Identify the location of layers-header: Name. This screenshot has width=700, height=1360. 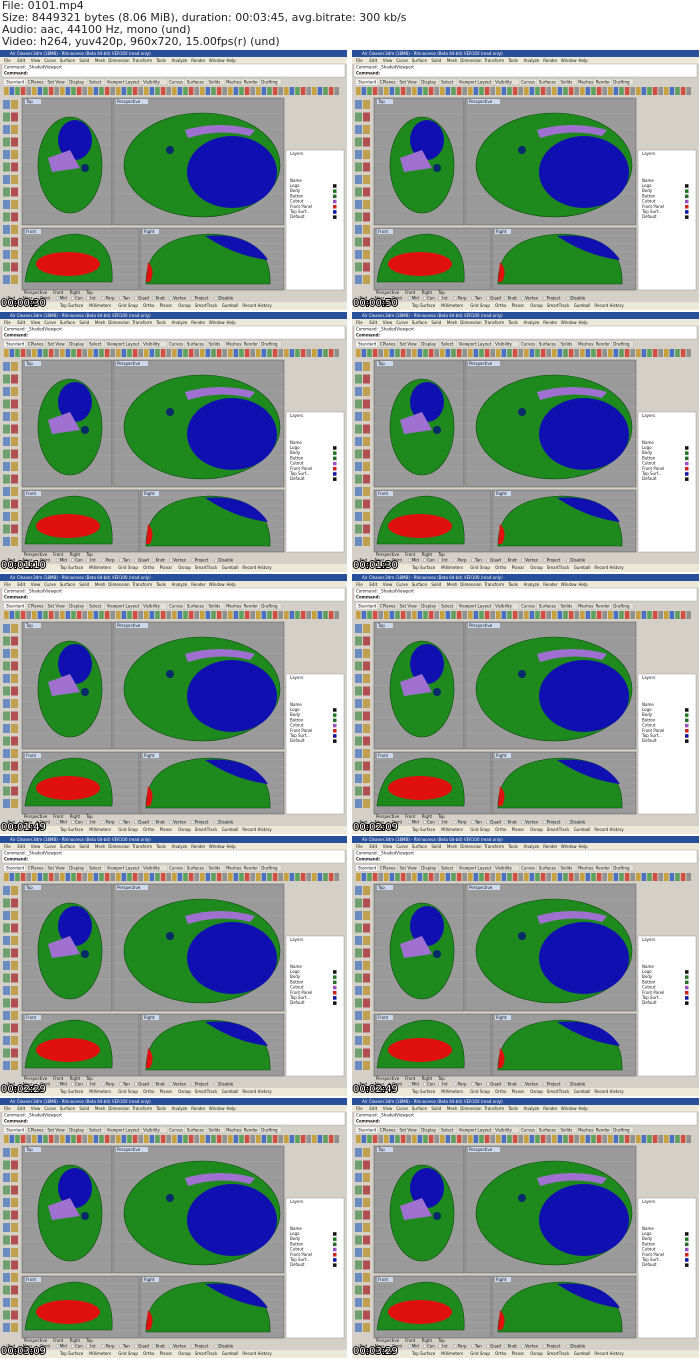
(296, 442).